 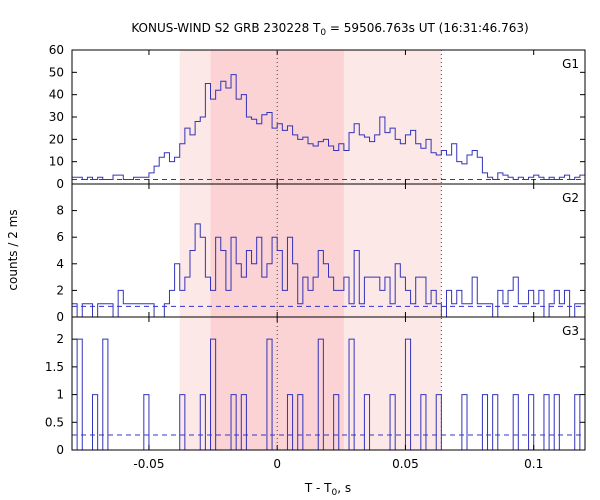 I want to click on y-tick-label-G3: 1.5, so click(x=54, y=367).